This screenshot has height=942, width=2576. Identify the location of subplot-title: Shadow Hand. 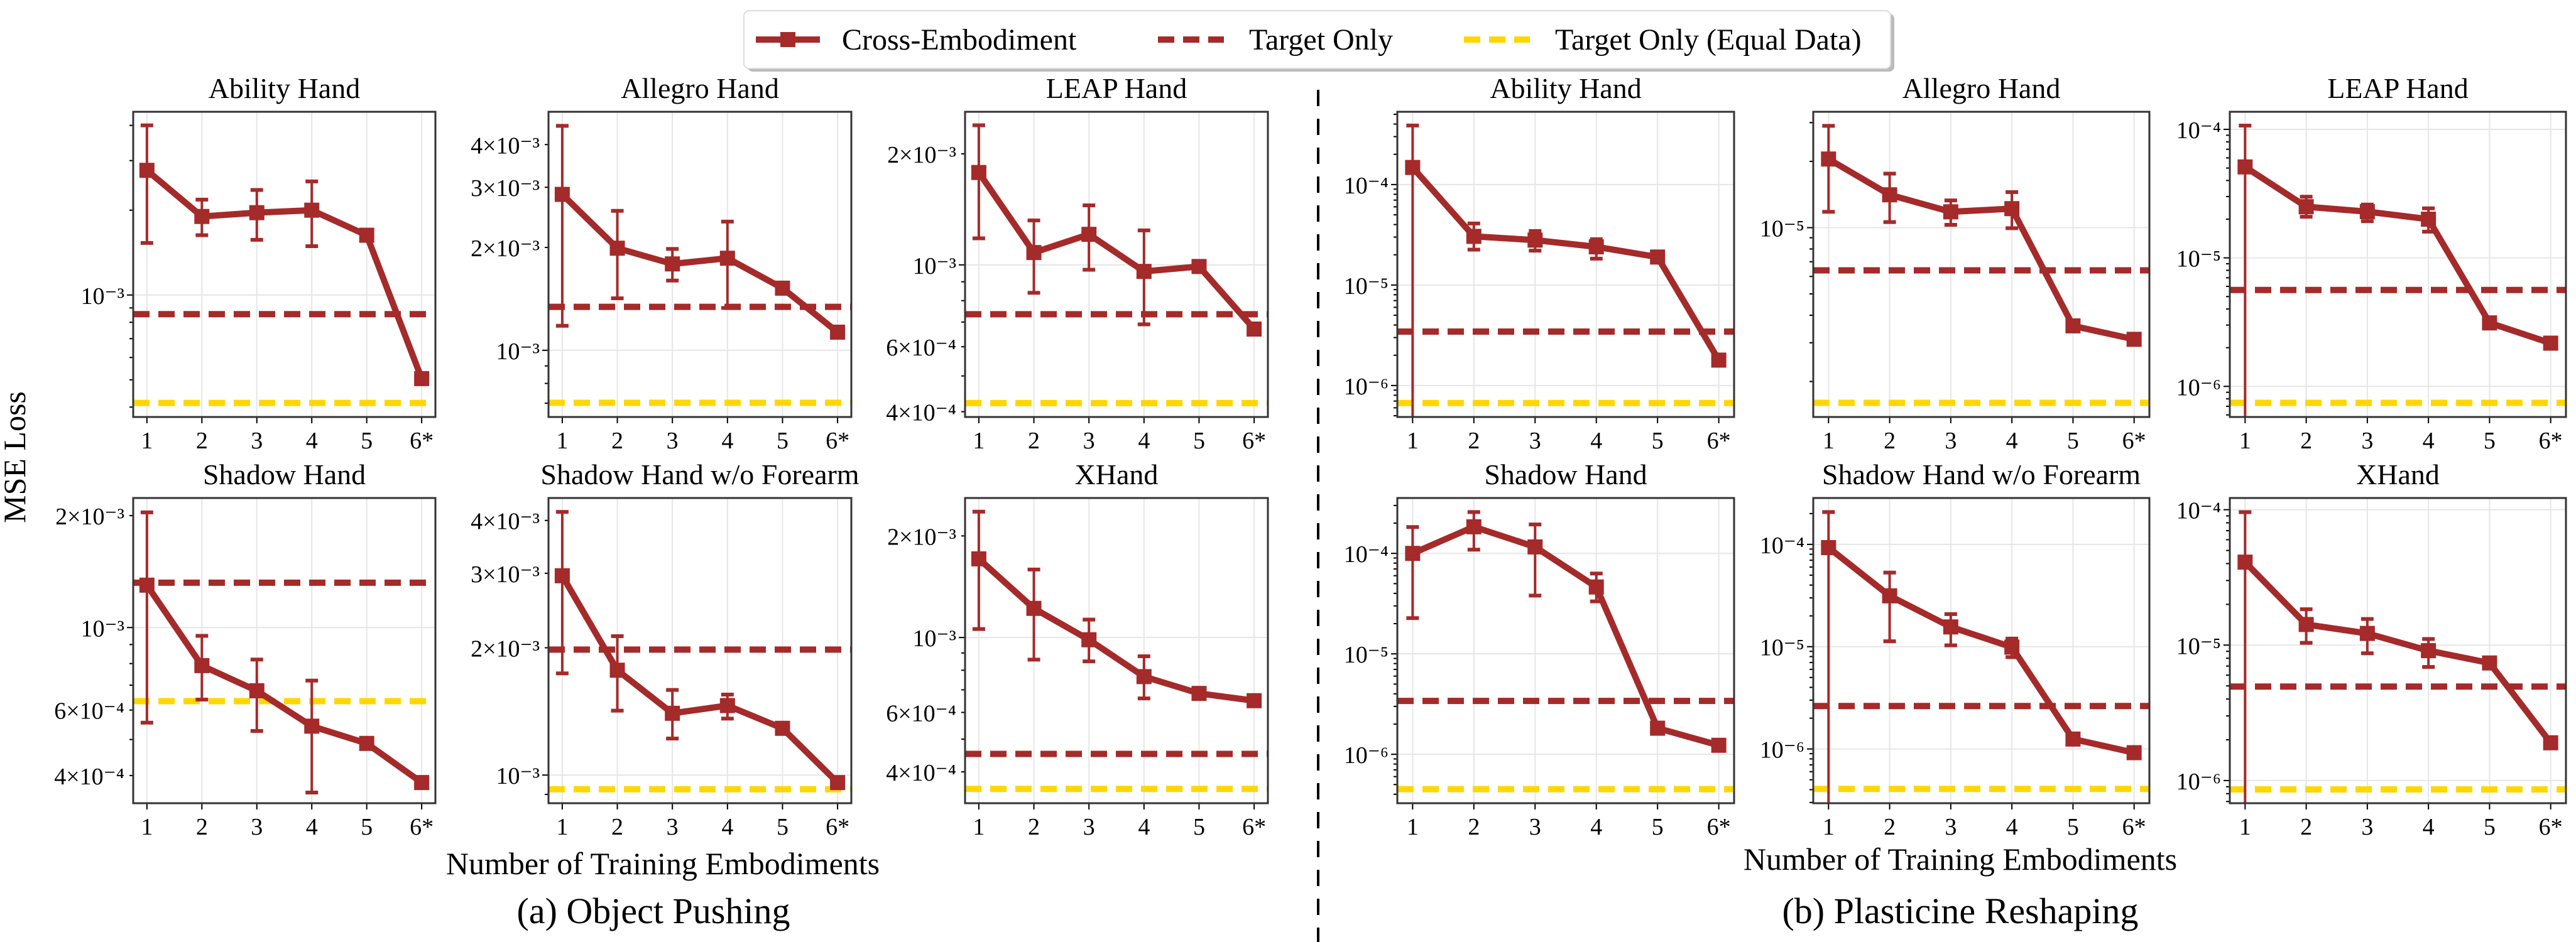
(284, 474).